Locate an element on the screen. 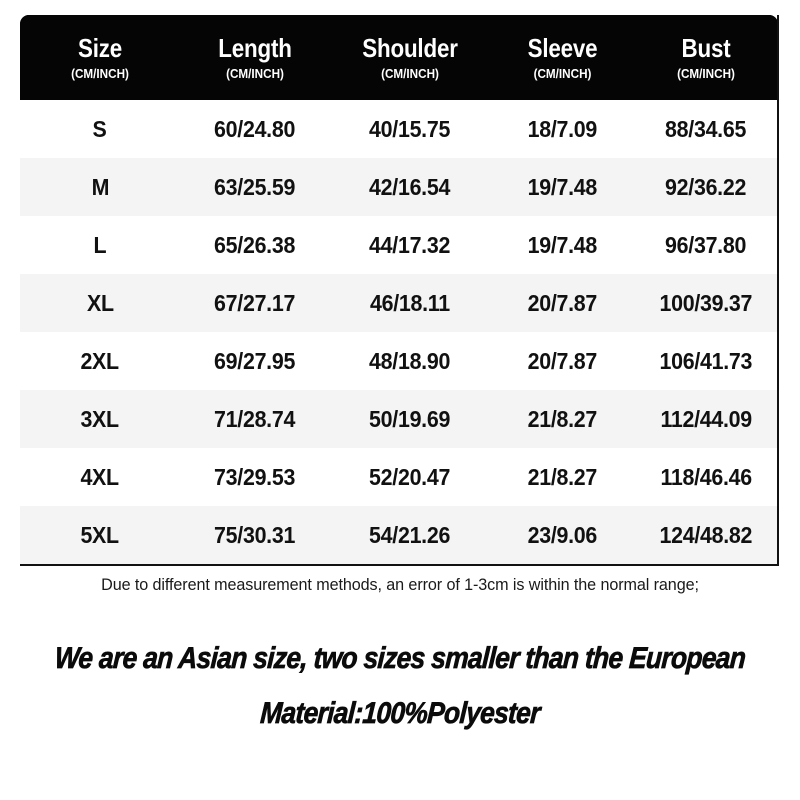 This screenshot has height=800, width=800. cell-shoulder: 50/19.69 is located at coordinates (410, 419).